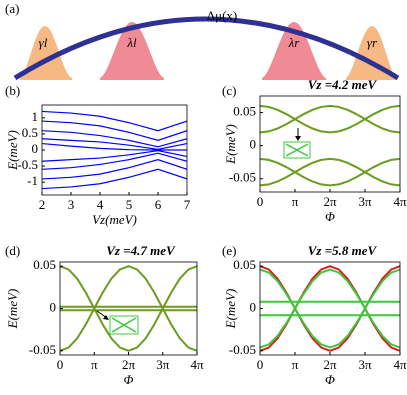 The height and width of the screenshot is (395, 407). What do you see at coordinates (372, 42) in the screenshot?
I see `peak-label: γr` at bounding box center [372, 42].